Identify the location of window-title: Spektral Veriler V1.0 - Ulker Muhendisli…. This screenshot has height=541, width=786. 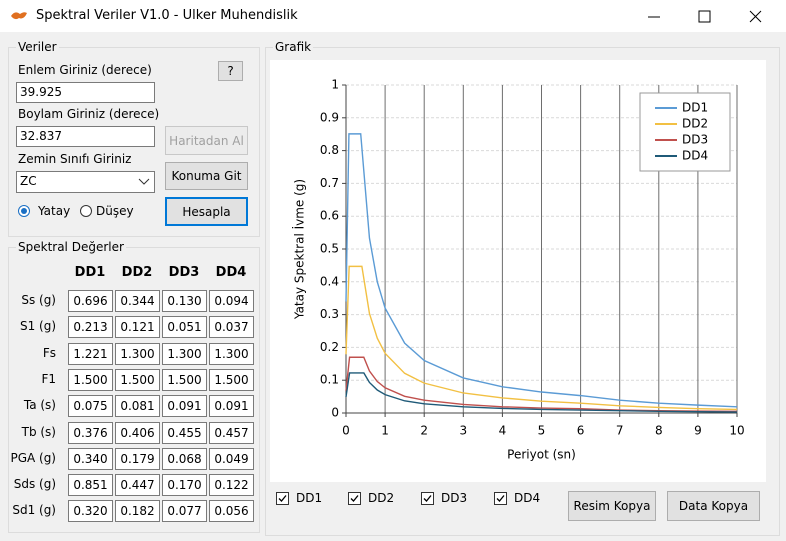
(167, 15).